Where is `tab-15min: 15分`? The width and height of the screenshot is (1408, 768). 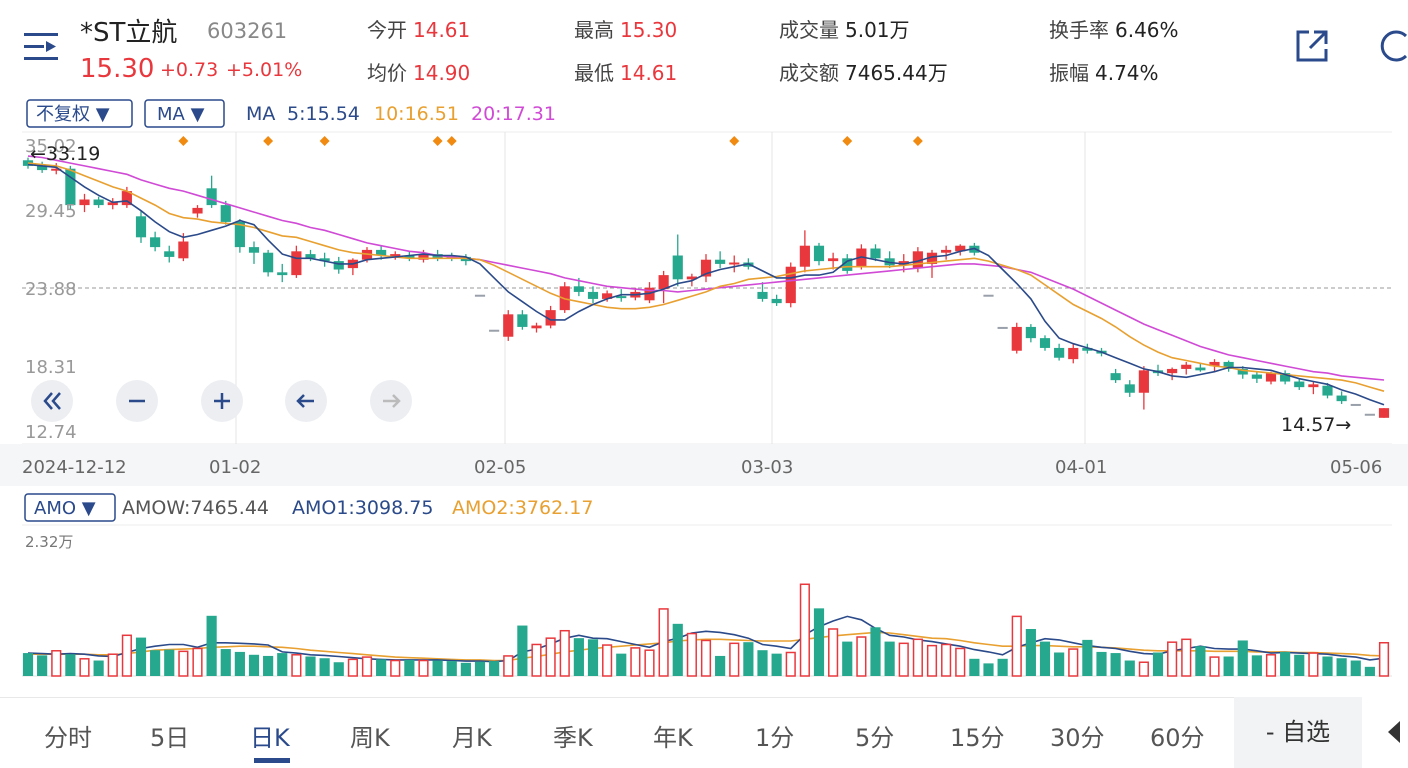 tab-15min: 15分 is located at coordinates (977, 738).